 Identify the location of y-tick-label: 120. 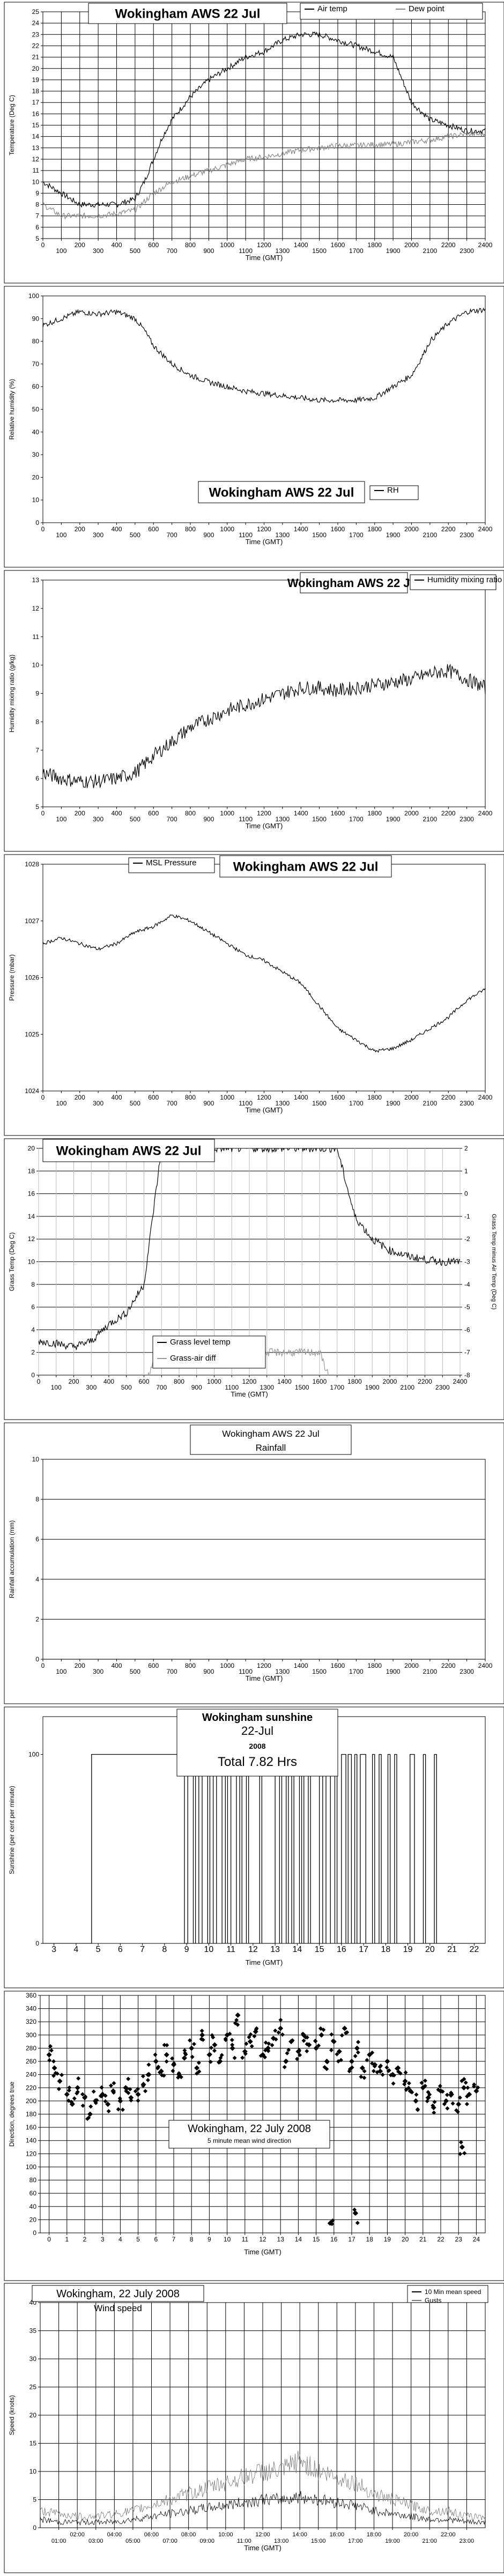
(31, 2154).